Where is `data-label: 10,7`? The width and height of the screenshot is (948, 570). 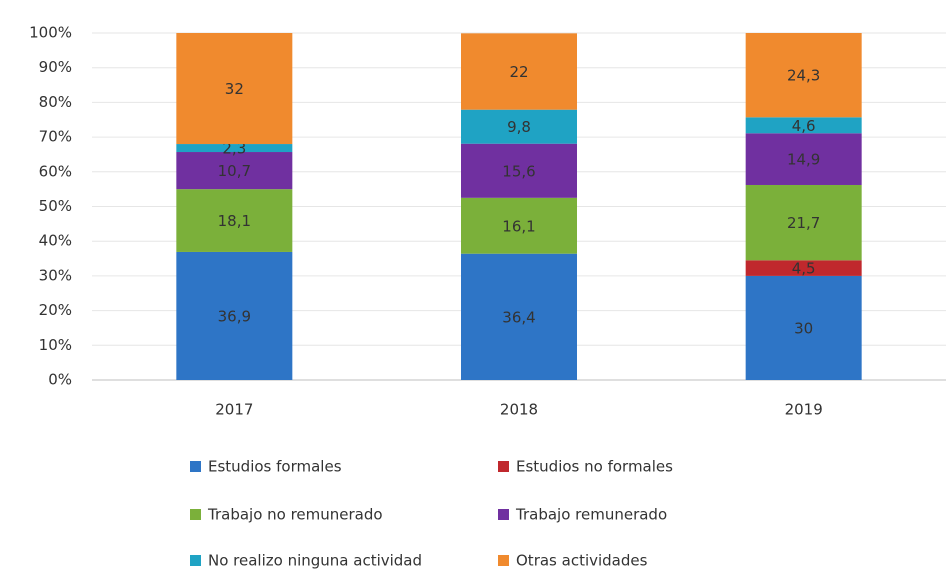
data-label: 10,7 is located at coordinates (234, 171).